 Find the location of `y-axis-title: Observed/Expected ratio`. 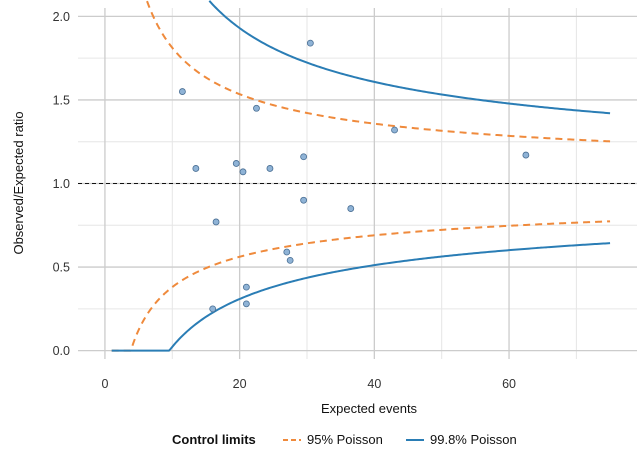

y-axis-title: Observed/Expected ratio is located at coordinates (18, 182).